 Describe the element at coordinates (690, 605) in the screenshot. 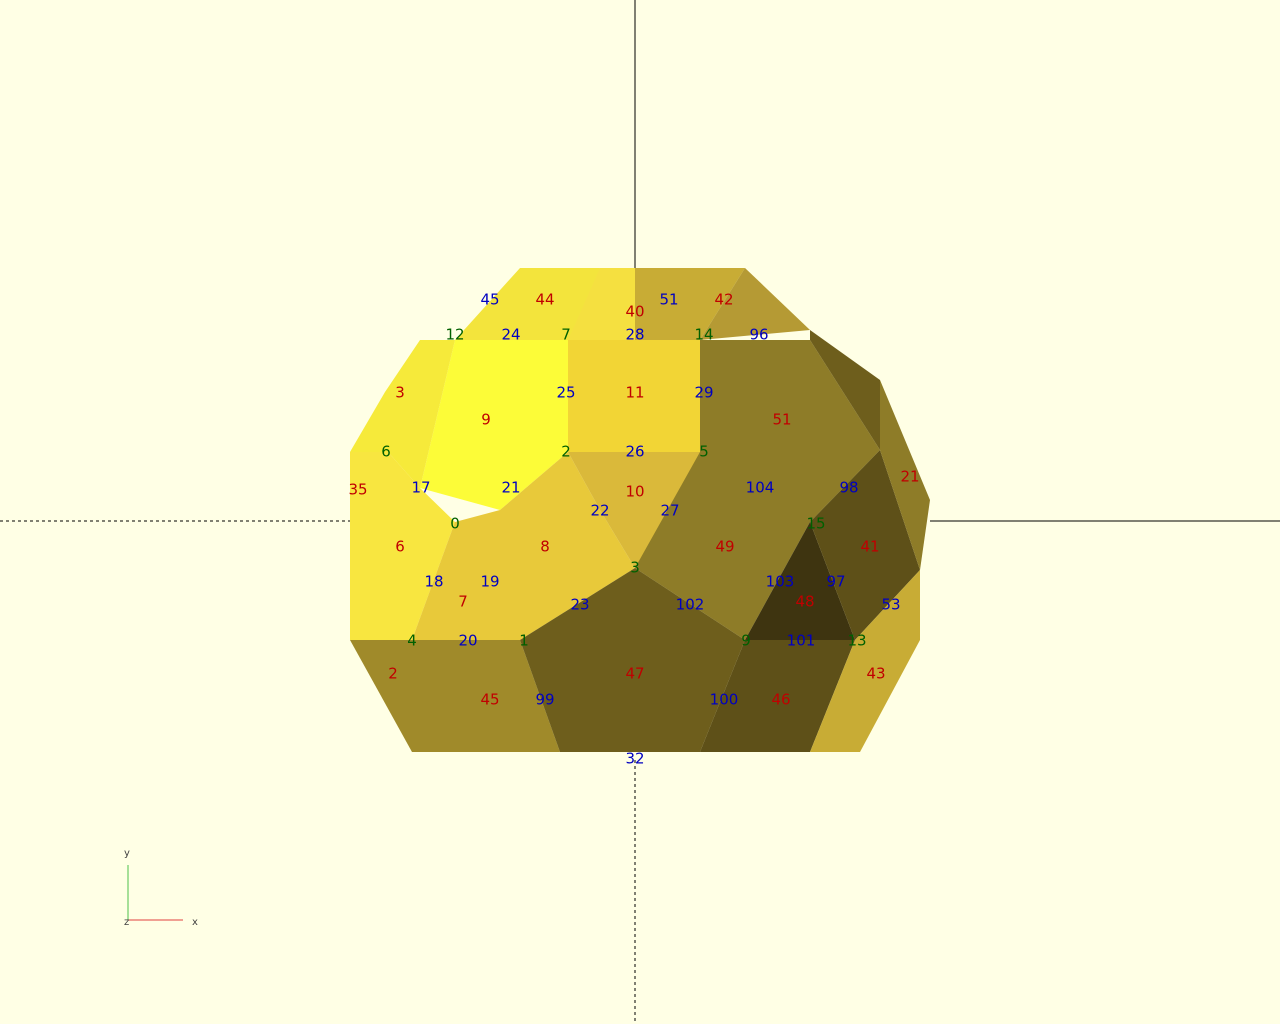

I see `edge-label-102: 102` at that location.